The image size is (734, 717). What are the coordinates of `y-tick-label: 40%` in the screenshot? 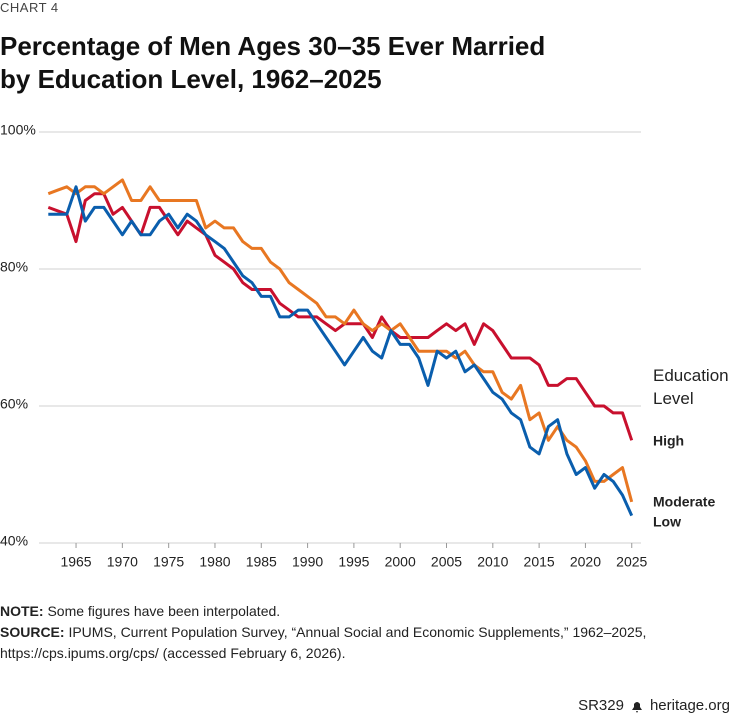 It's located at (14, 541).